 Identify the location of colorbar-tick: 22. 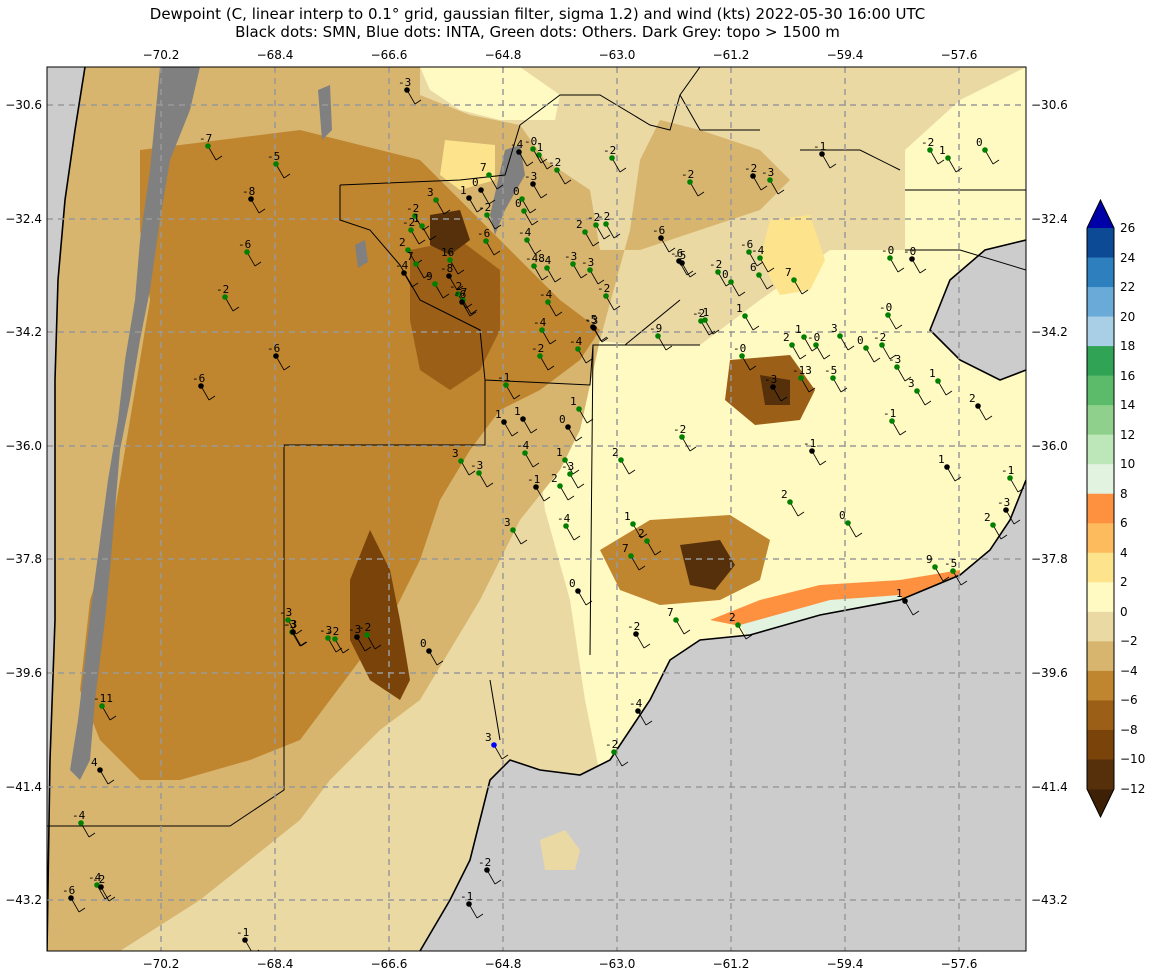
(1127, 287).